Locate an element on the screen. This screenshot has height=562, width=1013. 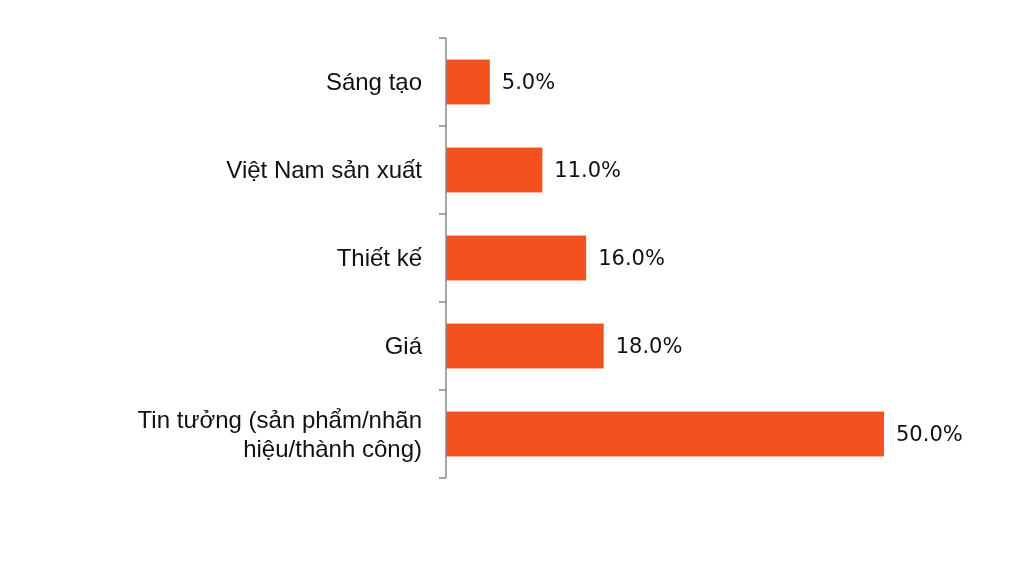
data-label: 16.0% is located at coordinates (631, 258).